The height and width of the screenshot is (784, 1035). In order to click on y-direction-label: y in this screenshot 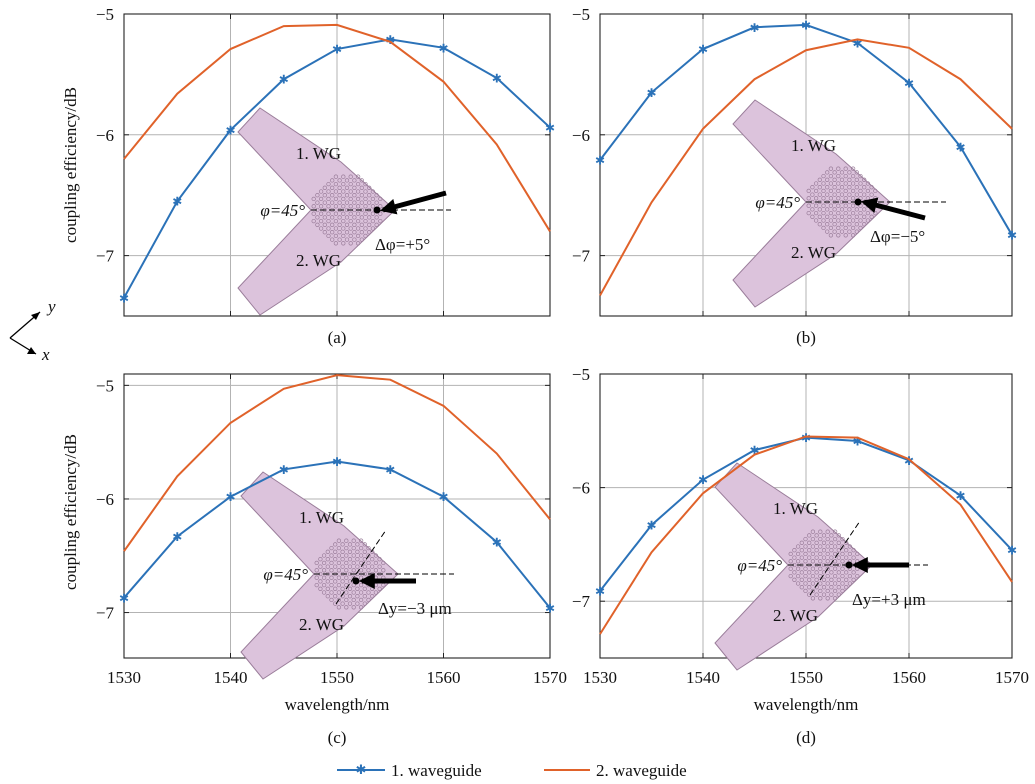, I will do `click(51, 306)`.